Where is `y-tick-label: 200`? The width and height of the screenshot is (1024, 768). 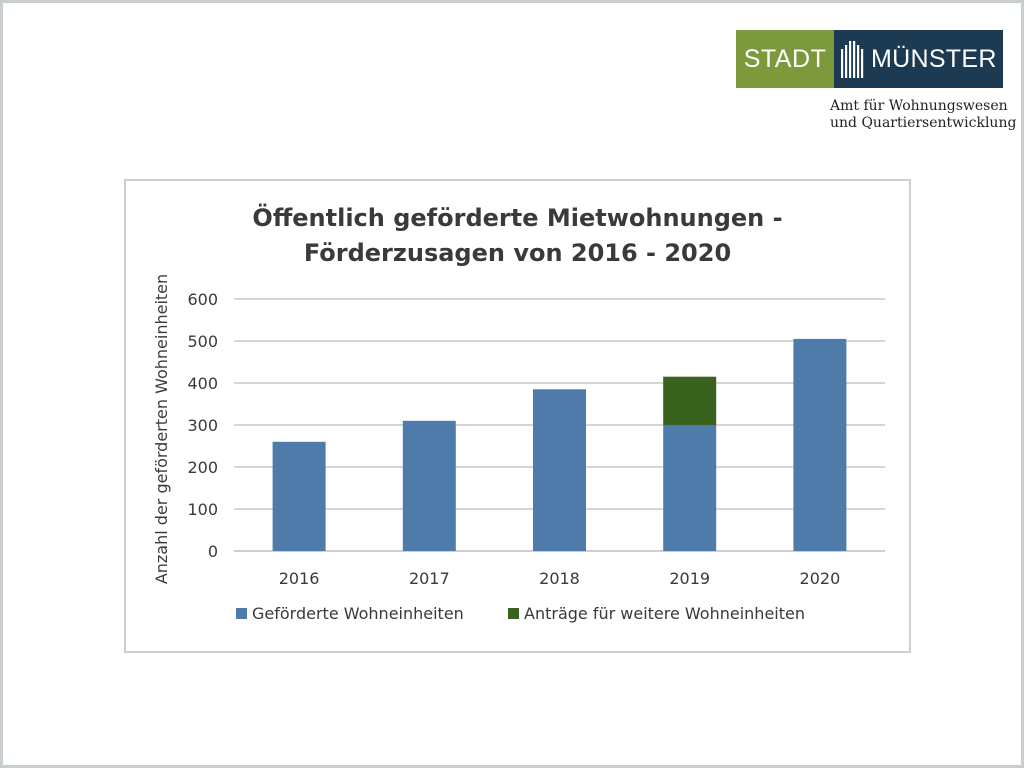 y-tick-label: 200 is located at coordinates (202, 467).